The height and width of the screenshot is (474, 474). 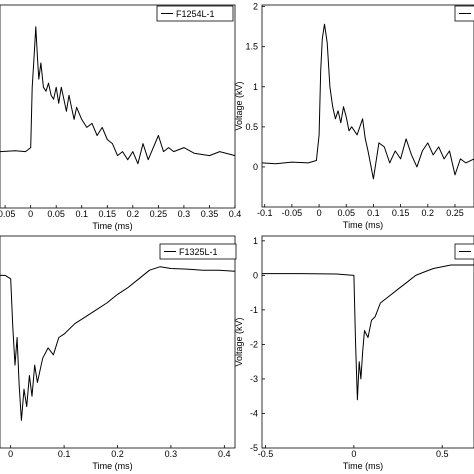 I want to click on y-tick-label: -3, so click(x=254, y=379).